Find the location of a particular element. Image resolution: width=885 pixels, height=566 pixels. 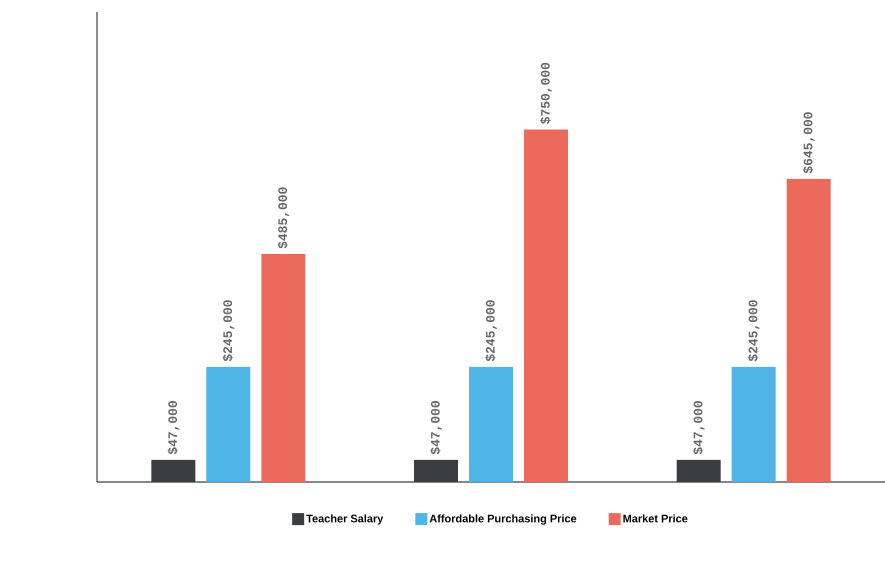

legend-label: Affordable Purchasing Price is located at coordinates (503, 519).